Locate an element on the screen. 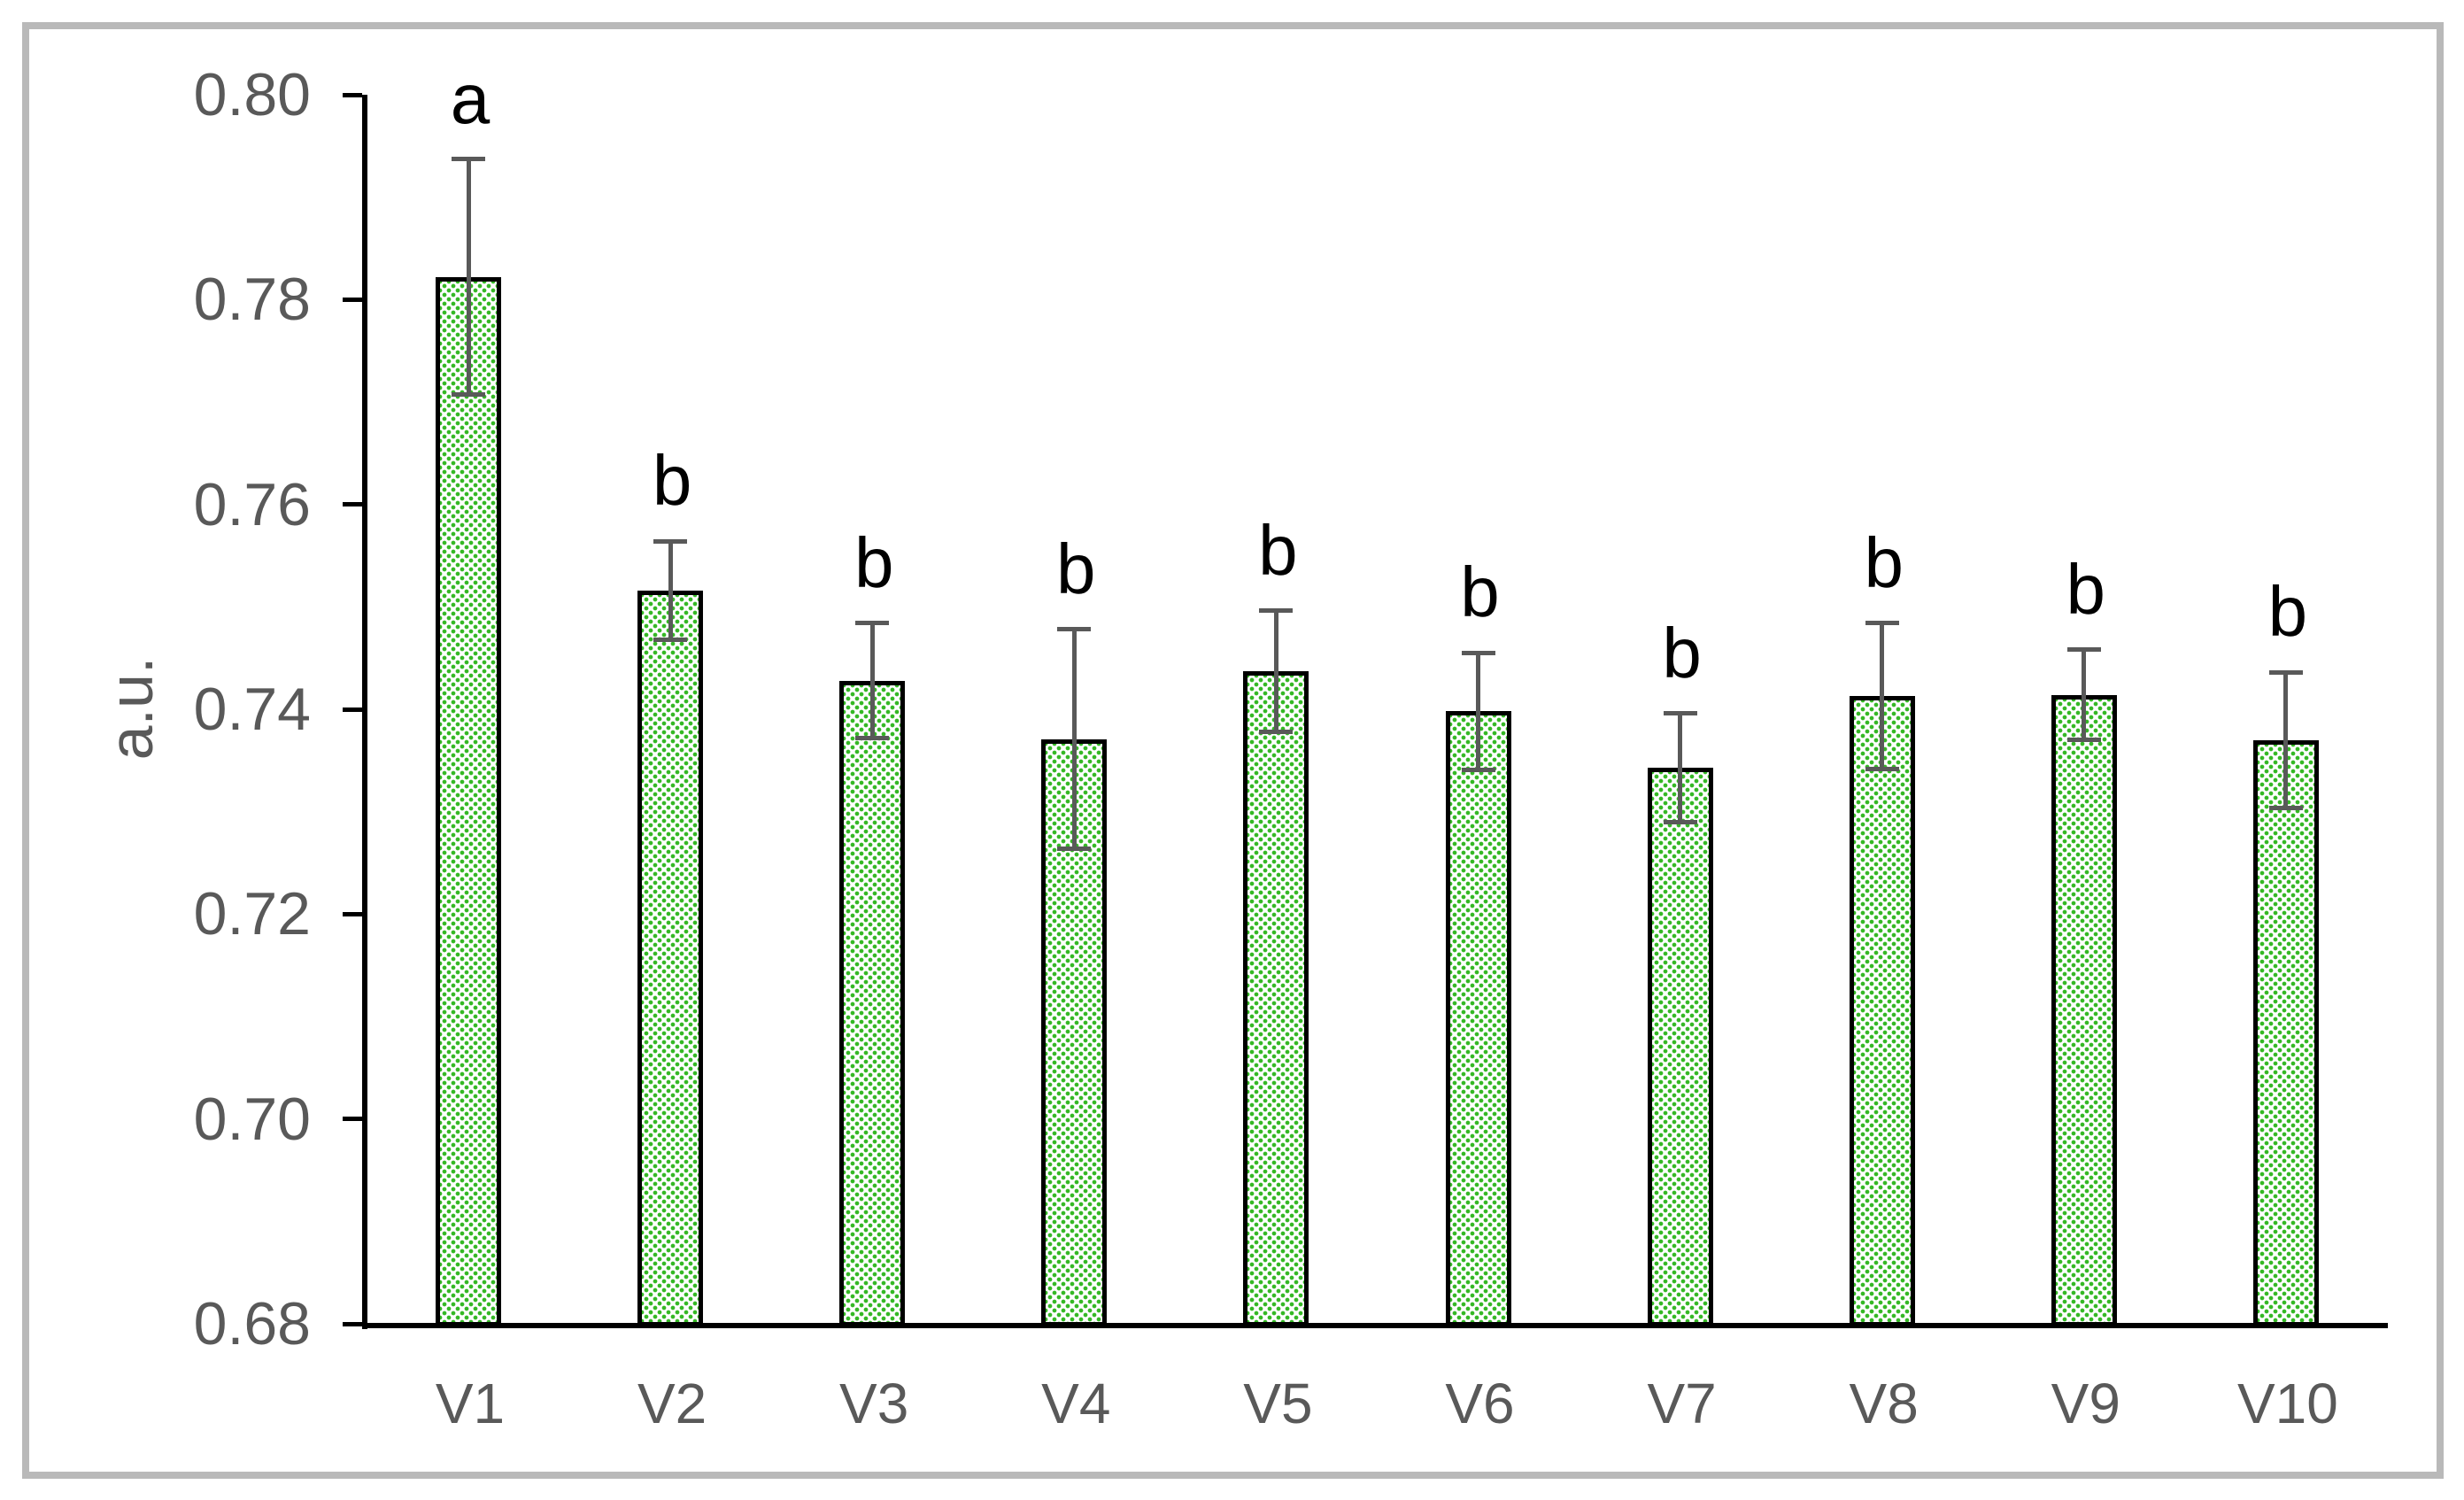 The height and width of the screenshot is (1500, 2464). significance-letter-v9: b is located at coordinates (2086, 589).